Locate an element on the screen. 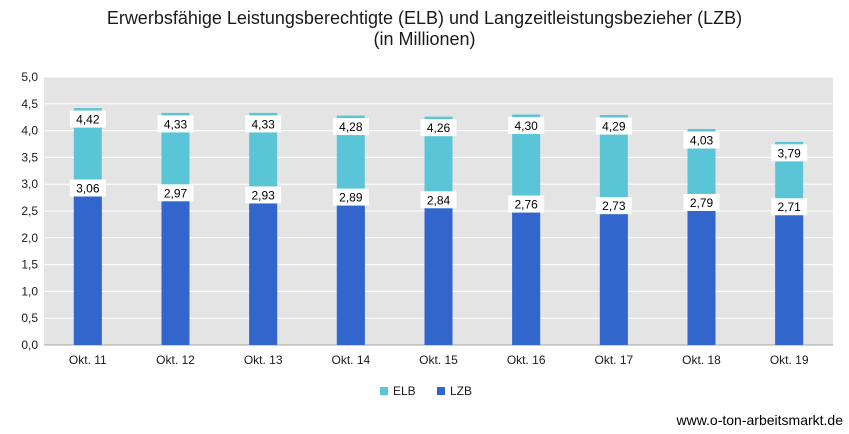 This screenshot has width=849, height=434. legend-swatch-lzb is located at coordinates (441, 391).